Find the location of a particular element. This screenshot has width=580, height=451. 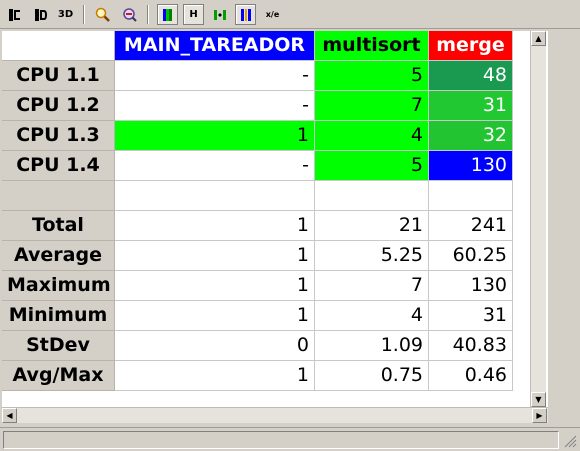

resize-grip-icon is located at coordinates (570, 441).